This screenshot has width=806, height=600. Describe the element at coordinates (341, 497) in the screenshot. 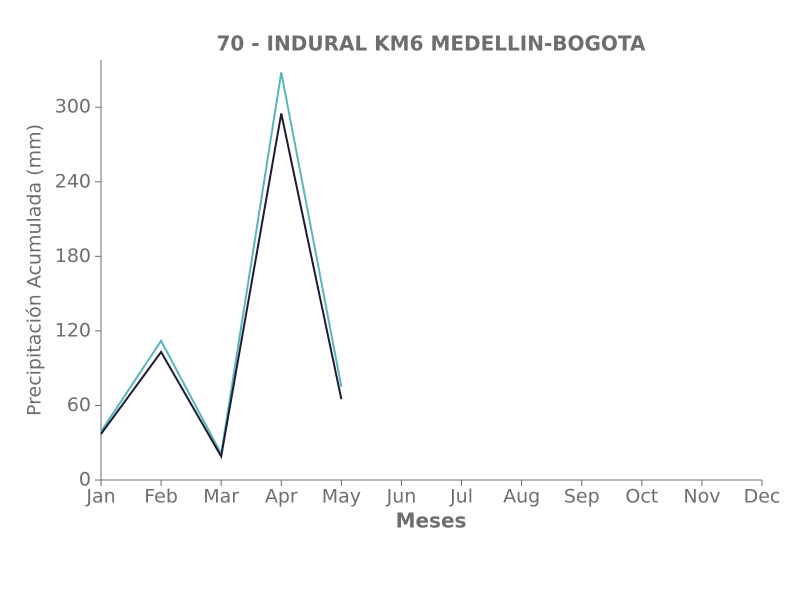

I see `x-tick-label: May` at that location.